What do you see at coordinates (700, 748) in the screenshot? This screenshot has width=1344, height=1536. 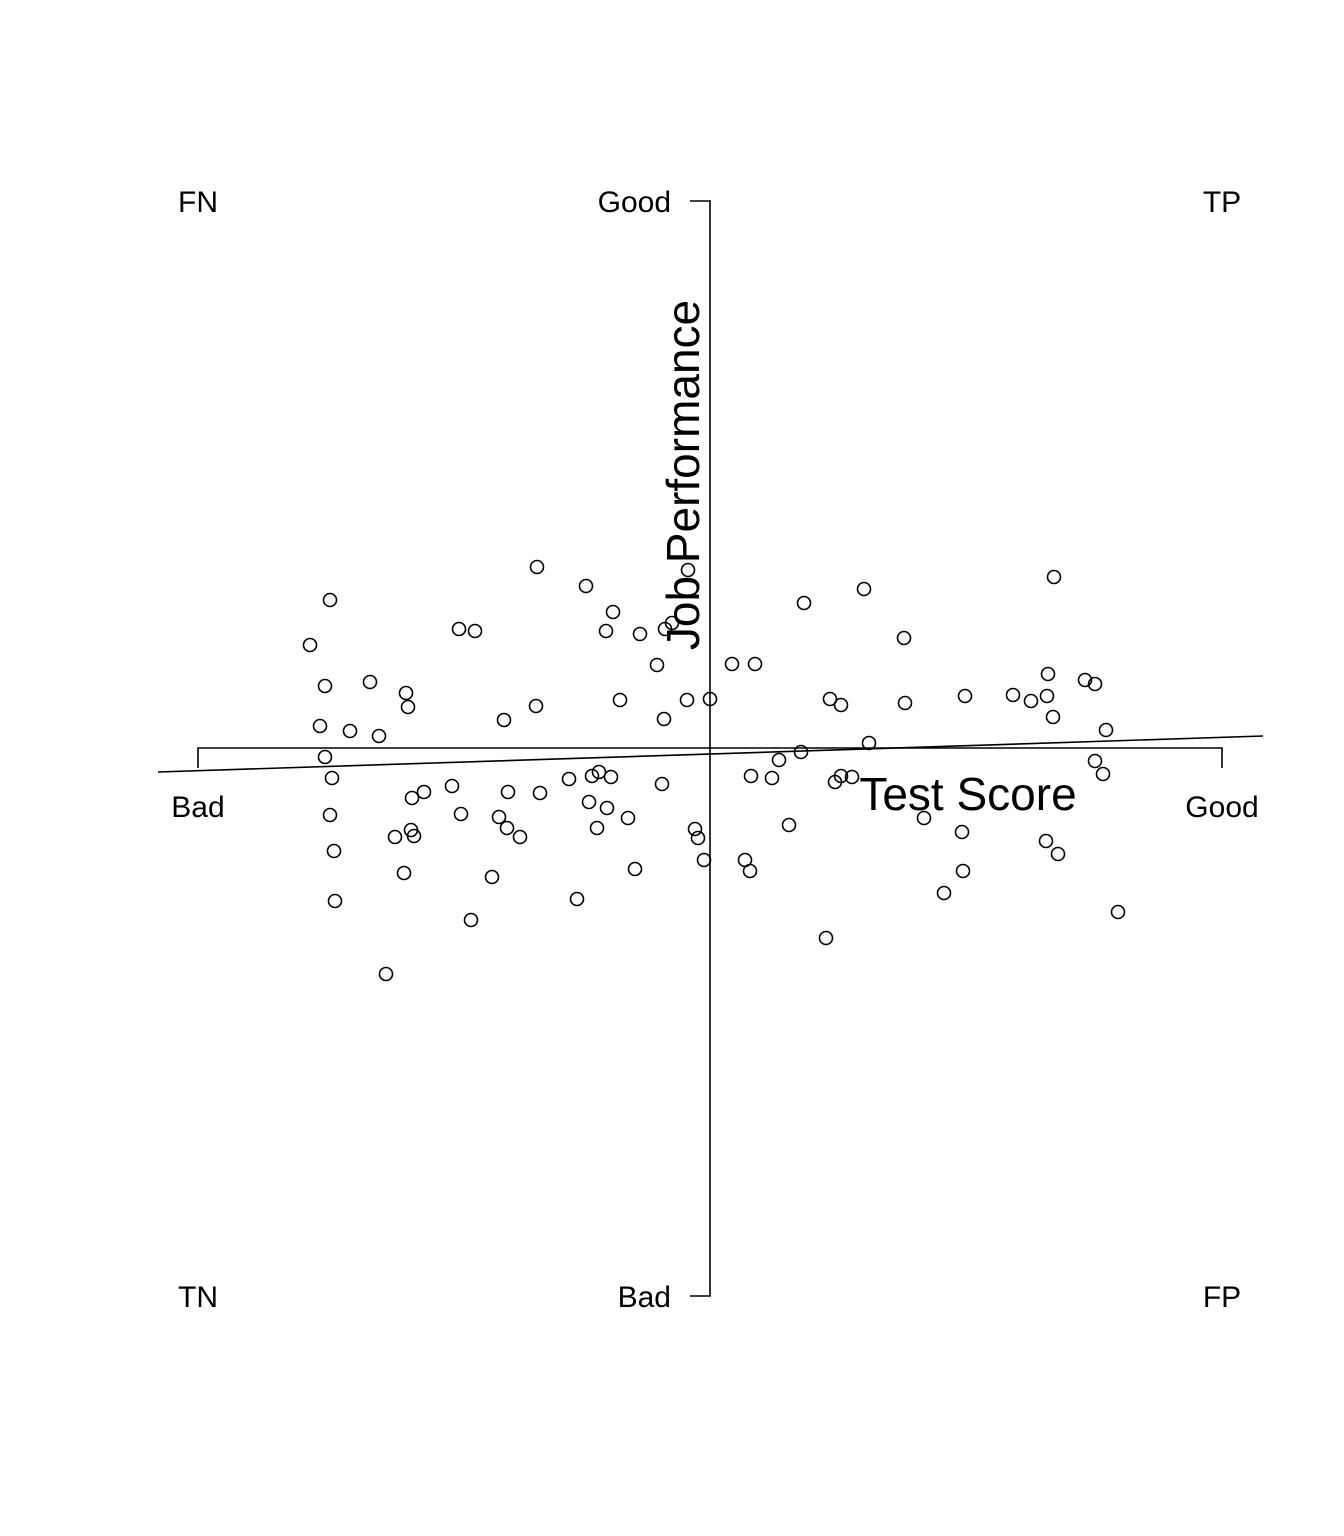 I see `y-axis` at bounding box center [700, 748].